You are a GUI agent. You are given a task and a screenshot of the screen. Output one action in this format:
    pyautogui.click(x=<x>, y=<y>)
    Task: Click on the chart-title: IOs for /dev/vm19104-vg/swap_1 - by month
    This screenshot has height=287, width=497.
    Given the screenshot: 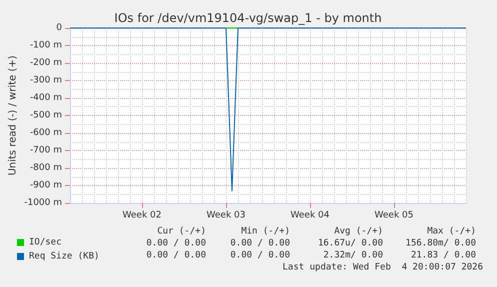 What is the action you would take?
    pyautogui.click(x=248, y=18)
    